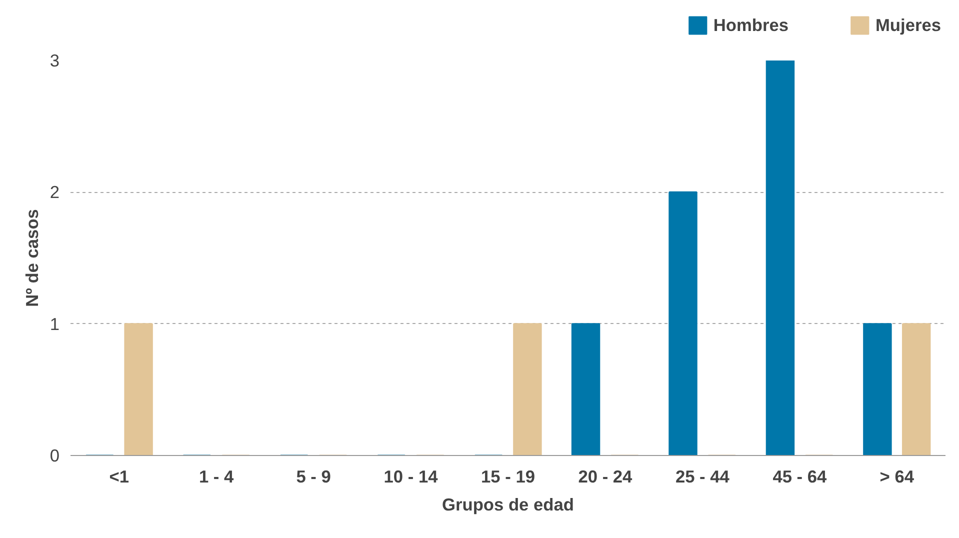 The image size is (959, 538). Describe the element at coordinates (55, 60) in the screenshot. I see `y-tick-label: 3` at that location.